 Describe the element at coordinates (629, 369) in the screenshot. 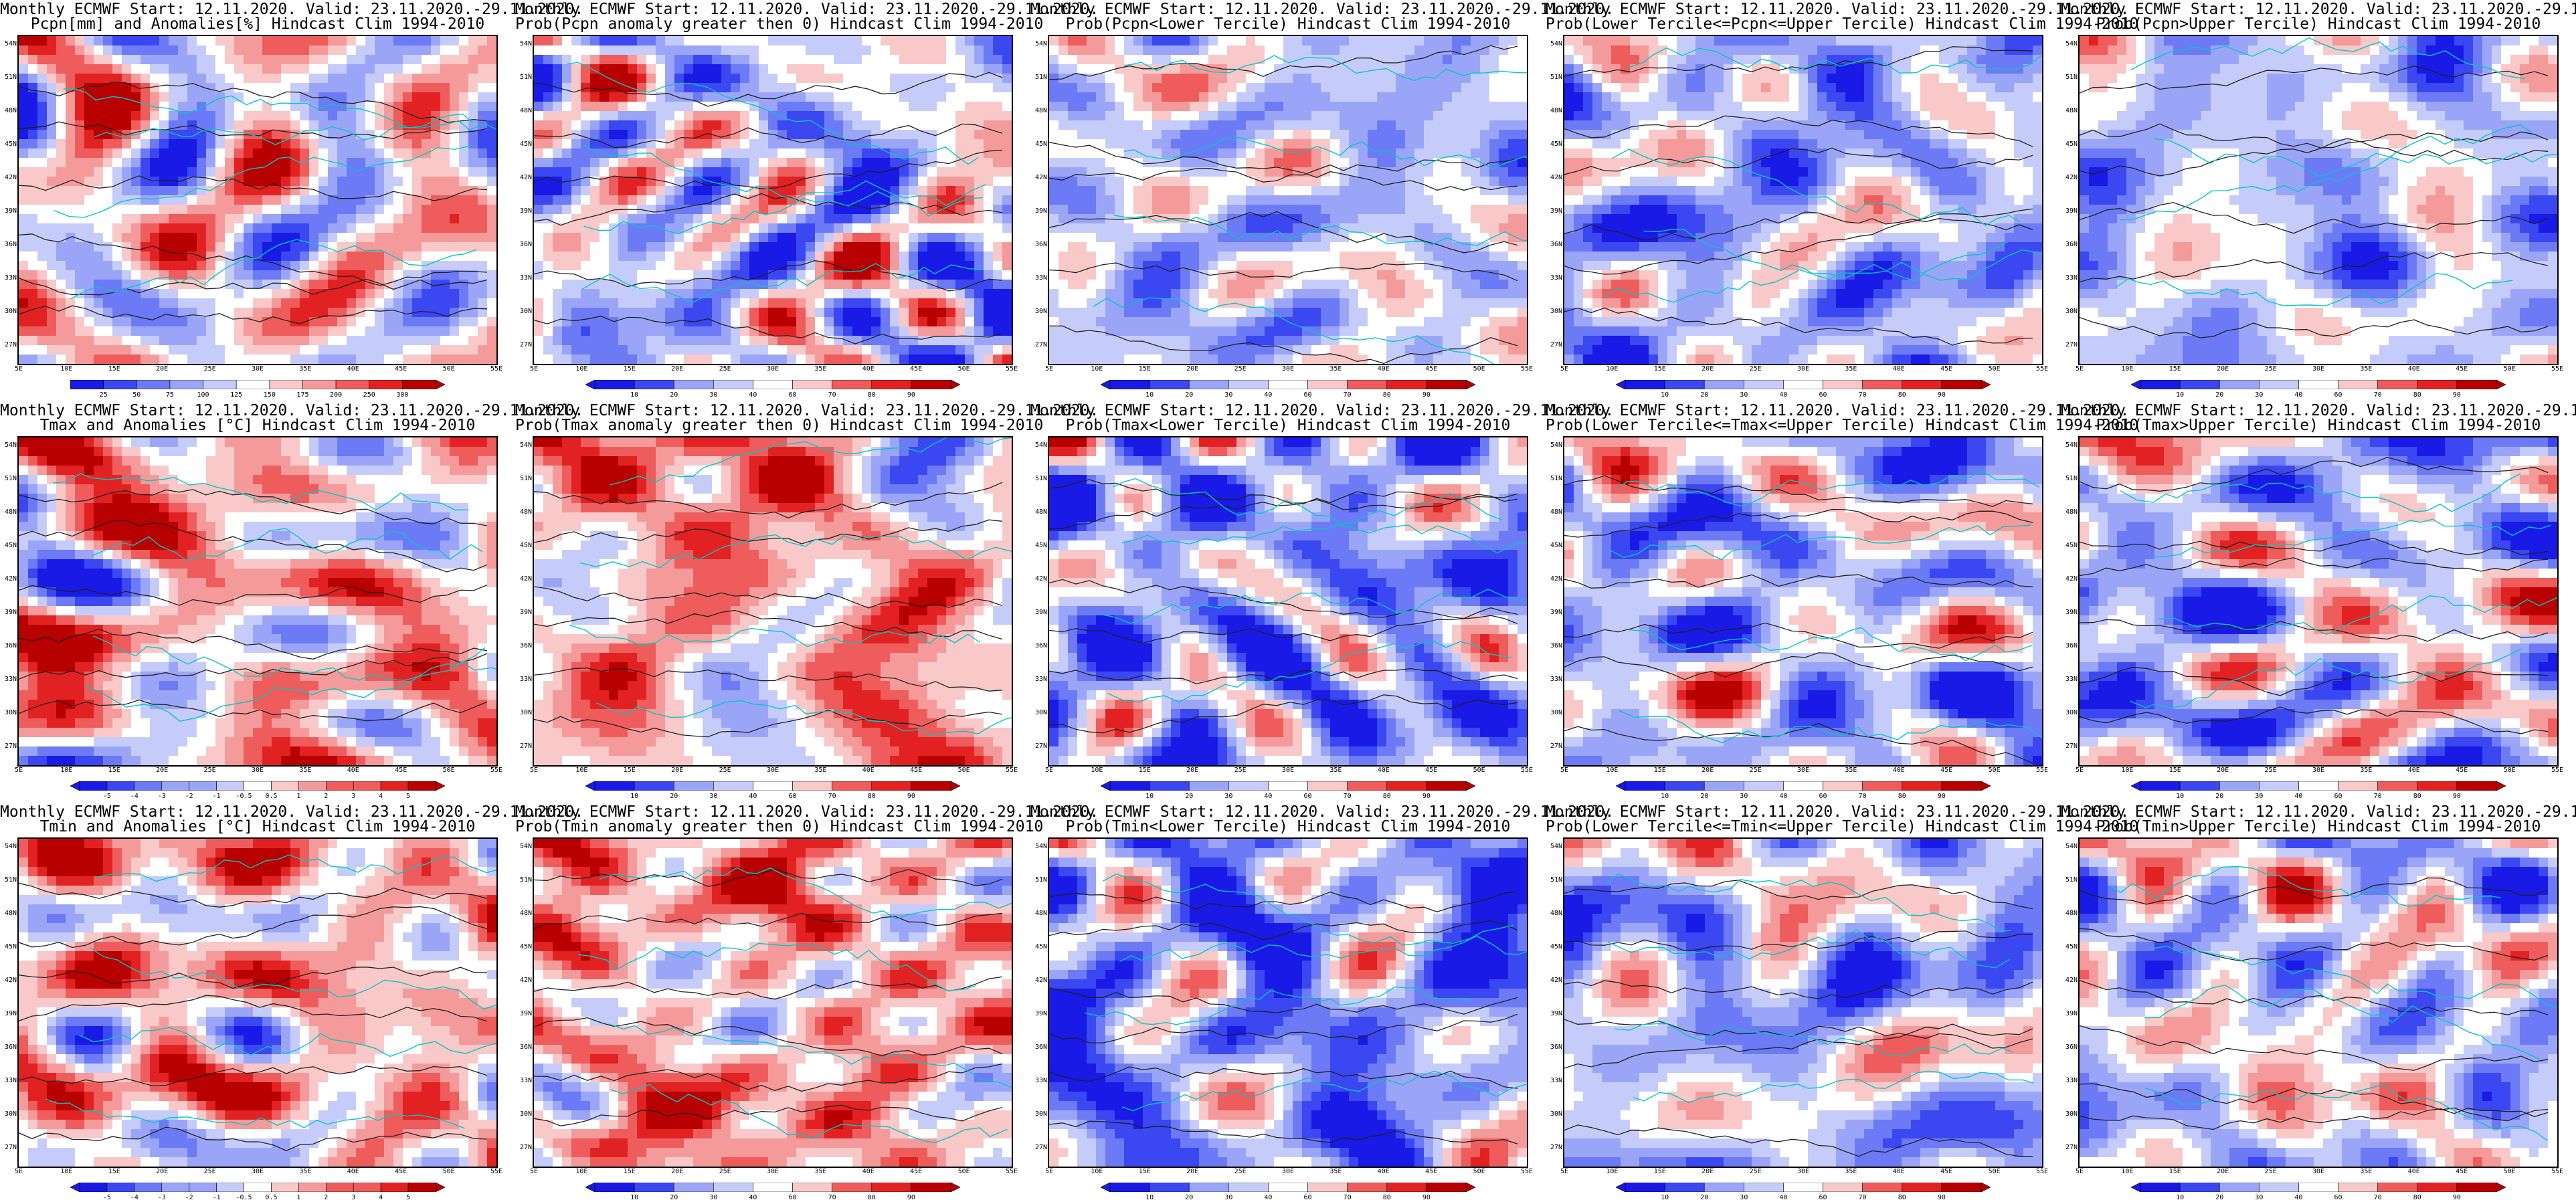

I see `longitude-label: 15E` at that location.